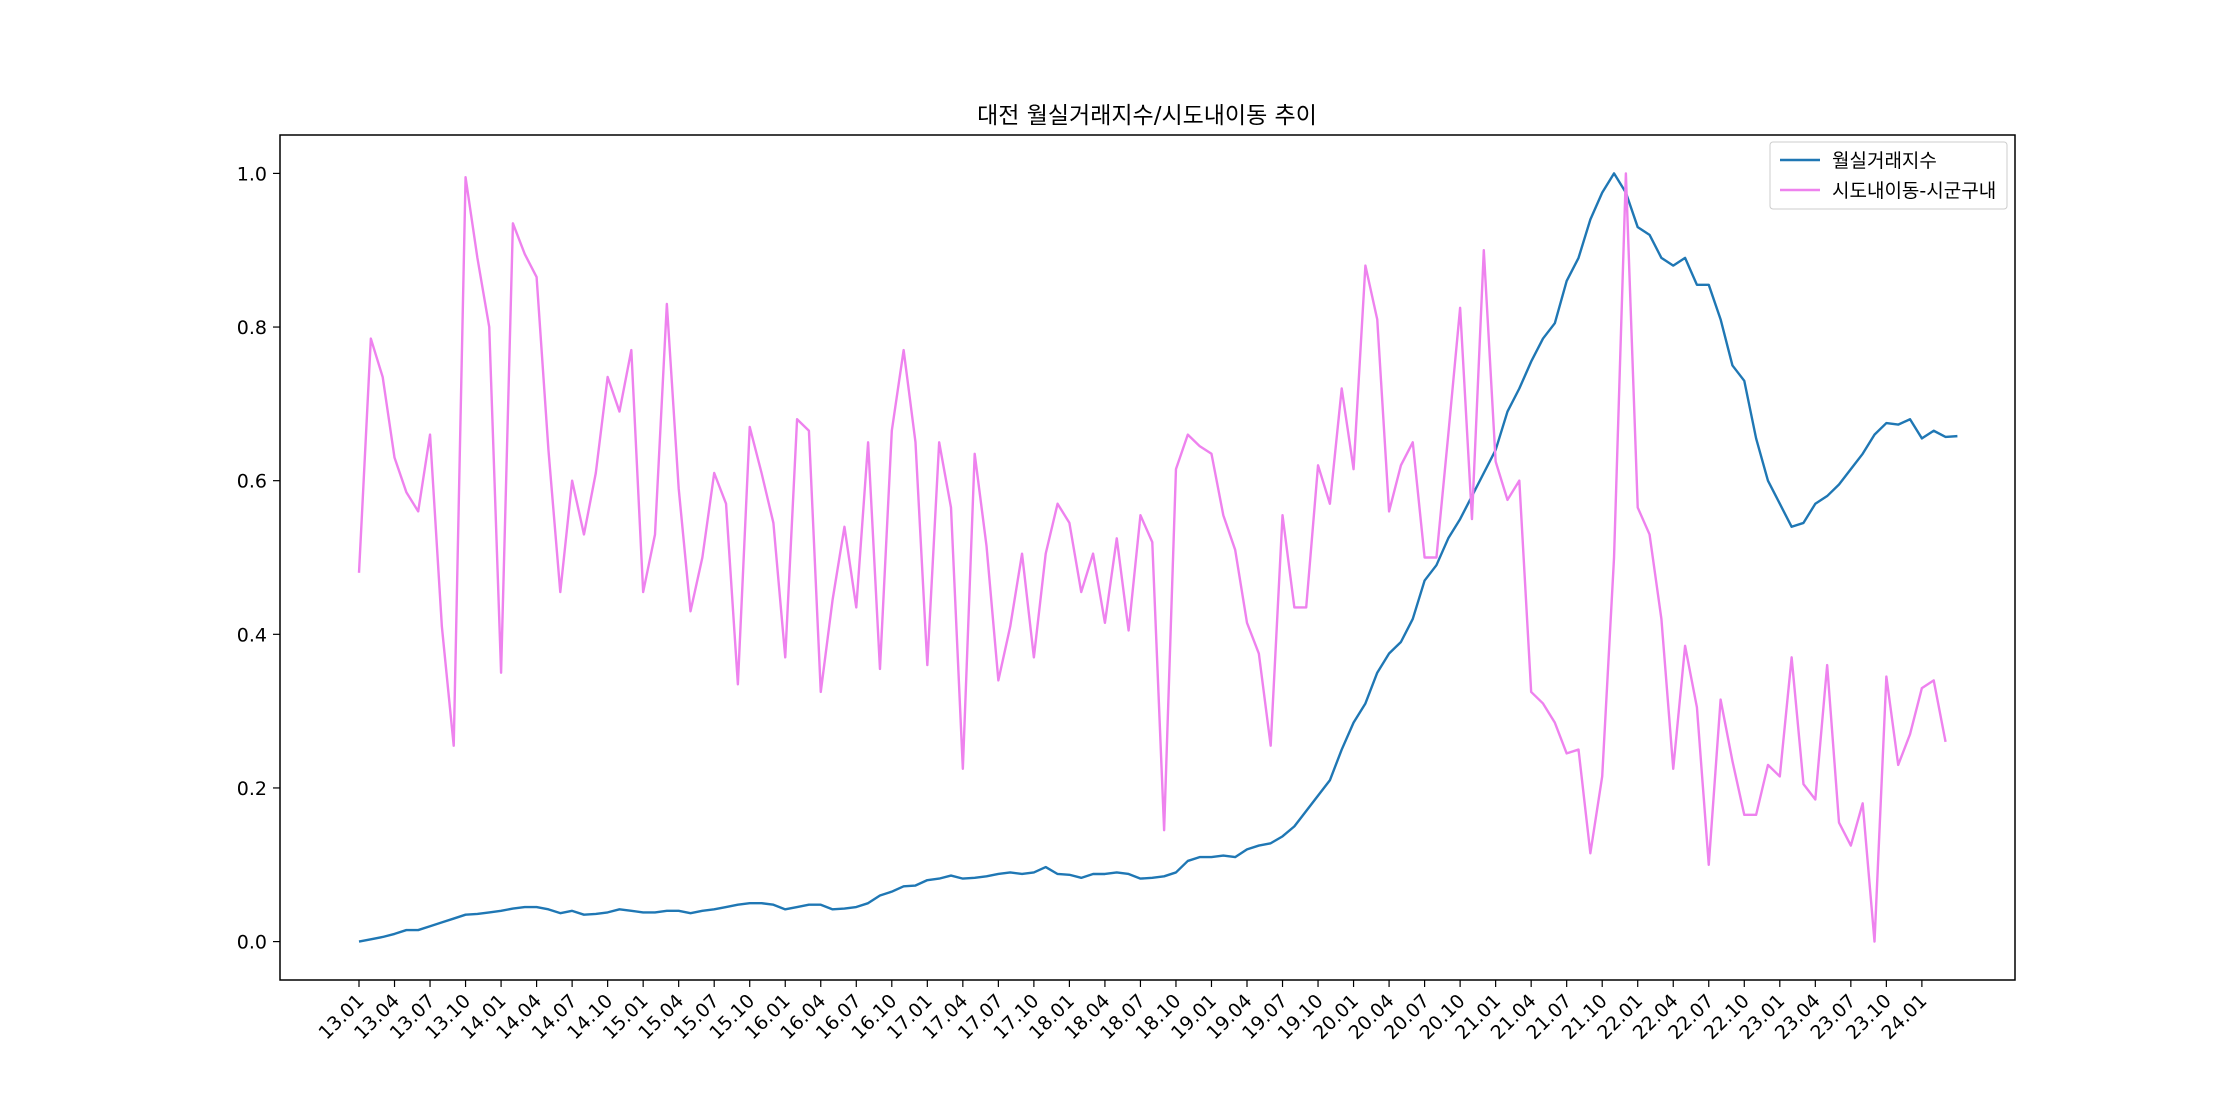  I want to click on y-tick-label: 1.0, so click(252, 174).